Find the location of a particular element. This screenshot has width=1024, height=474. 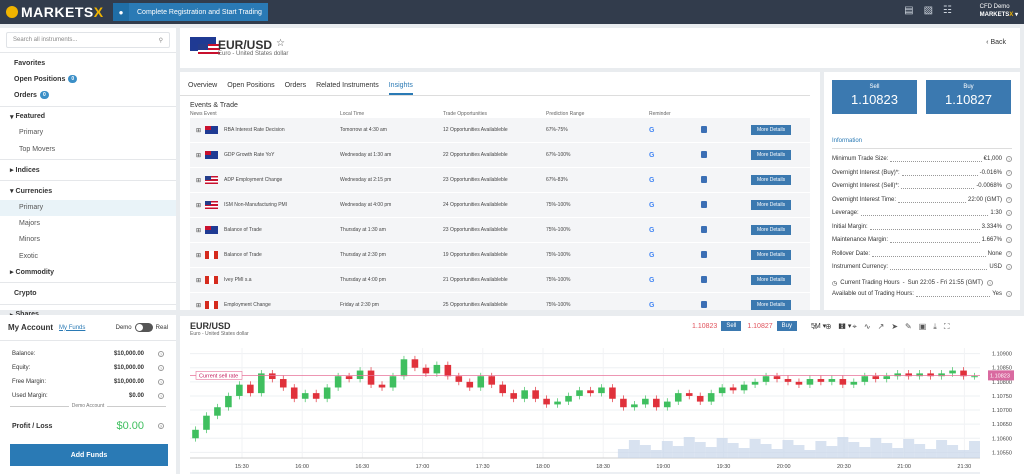

sell-button: Sell 1.10823 is located at coordinates (874, 97).